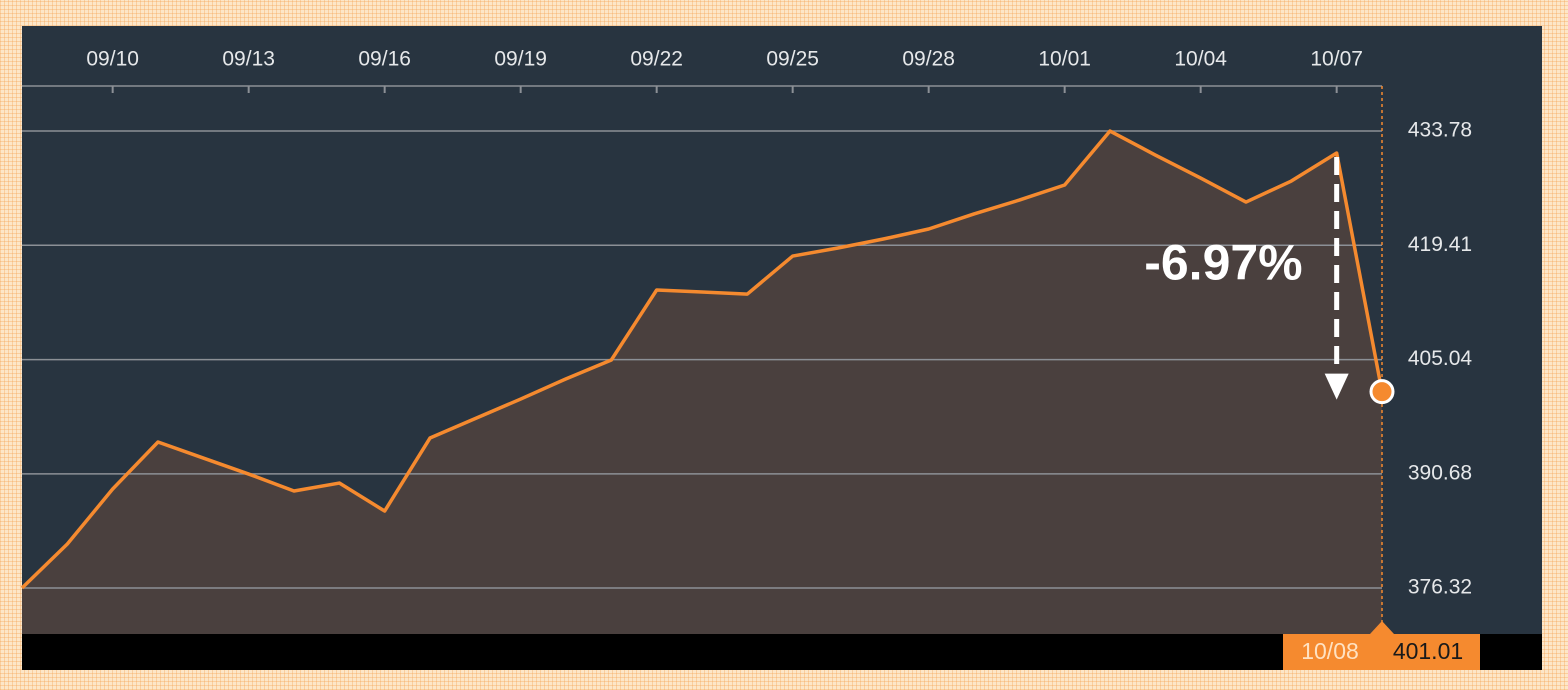  I want to click on footer-date: 10/08, so click(1330, 651).